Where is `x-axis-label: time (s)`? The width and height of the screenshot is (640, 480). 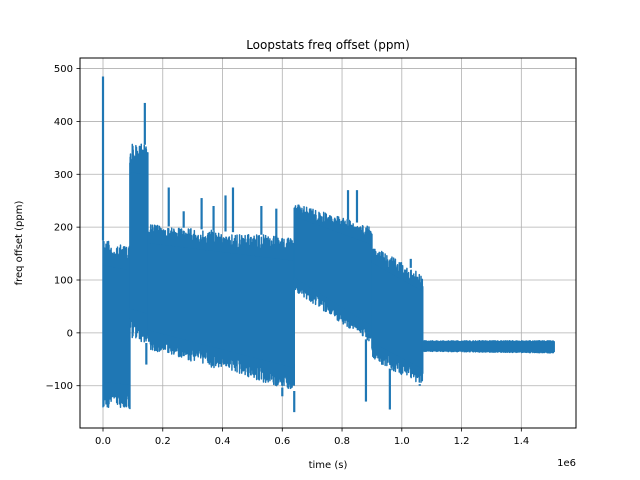 x-axis-label: time (s) is located at coordinates (328, 465).